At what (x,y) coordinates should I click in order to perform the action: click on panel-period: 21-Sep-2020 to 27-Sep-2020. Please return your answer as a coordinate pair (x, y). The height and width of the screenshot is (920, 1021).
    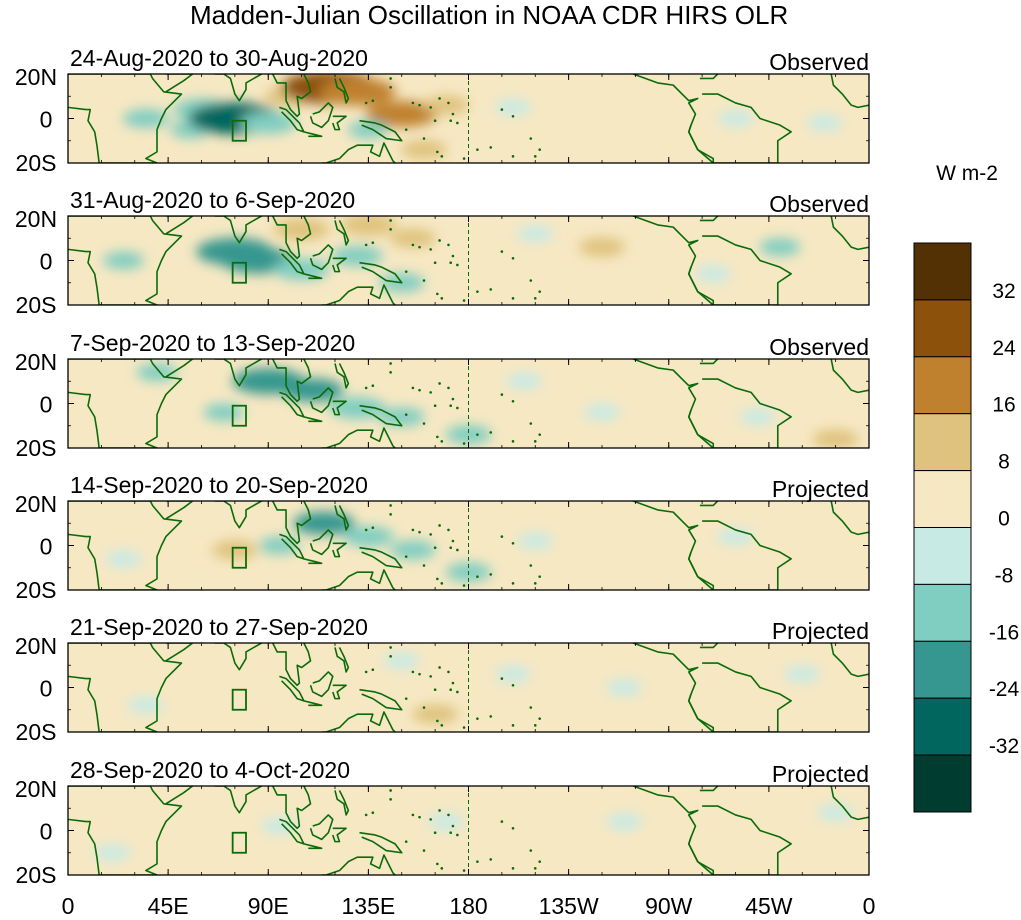
    Looking at the image, I should click on (219, 627).